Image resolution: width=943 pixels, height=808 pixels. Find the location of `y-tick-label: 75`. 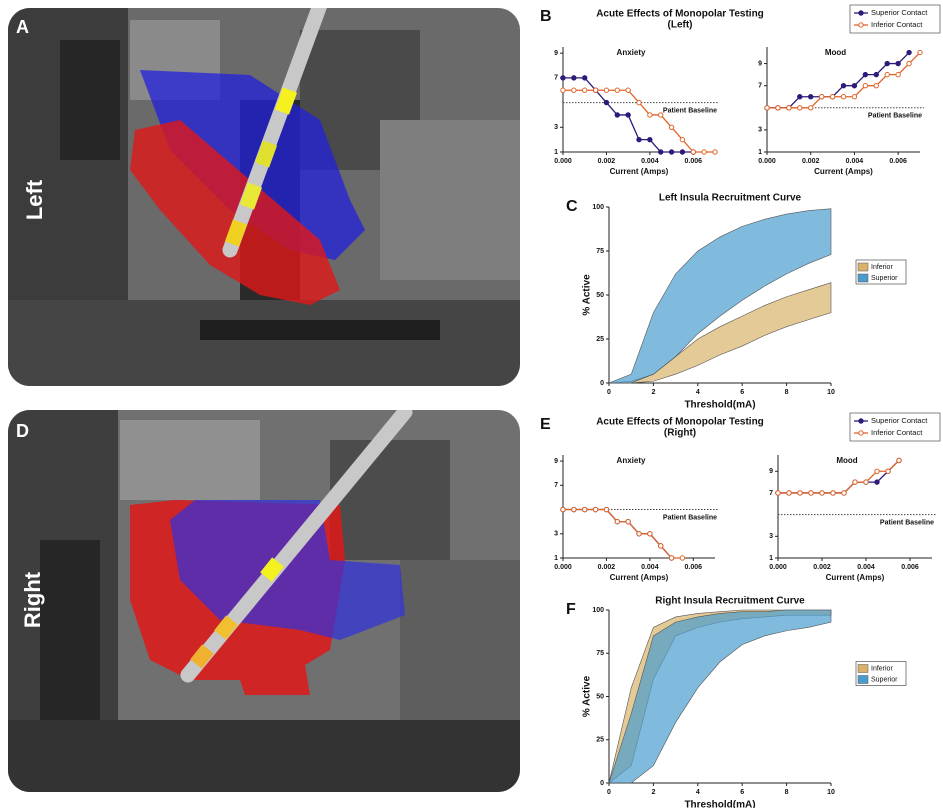

y-tick-label: 75 is located at coordinates (600, 653).